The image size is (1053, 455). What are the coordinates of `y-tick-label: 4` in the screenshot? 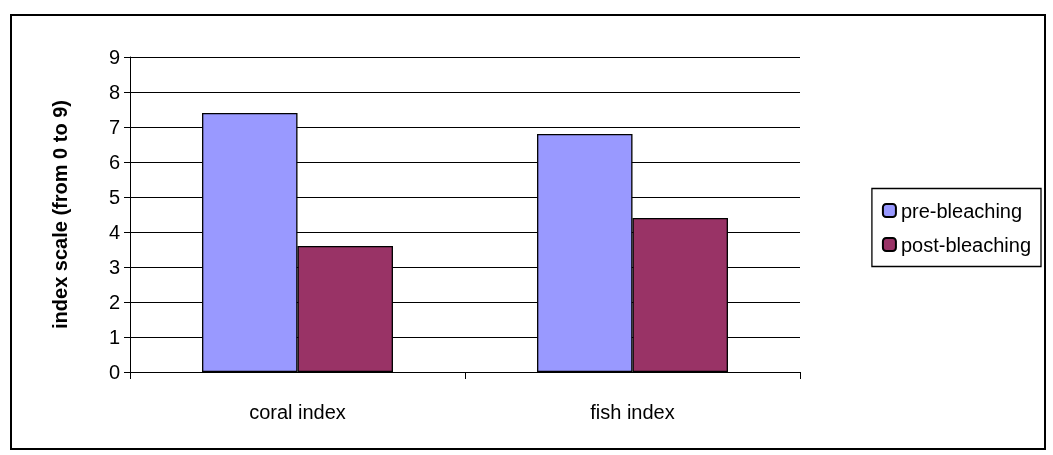 It's located at (114, 232).